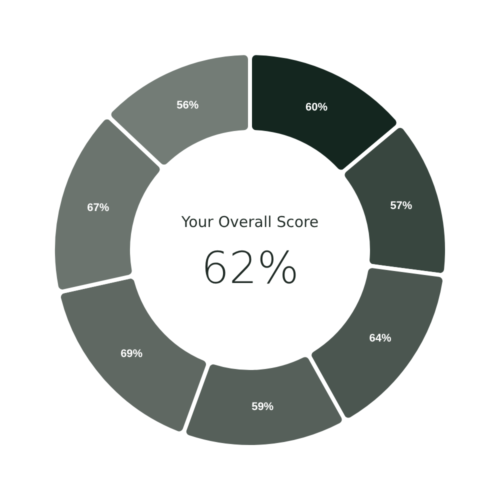 The width and height of the screenshot is (500, 500). What do you see at coordinates (317, 107) in the screenshot?
I see `data-label: 60%` at bounding box center [317, 107].